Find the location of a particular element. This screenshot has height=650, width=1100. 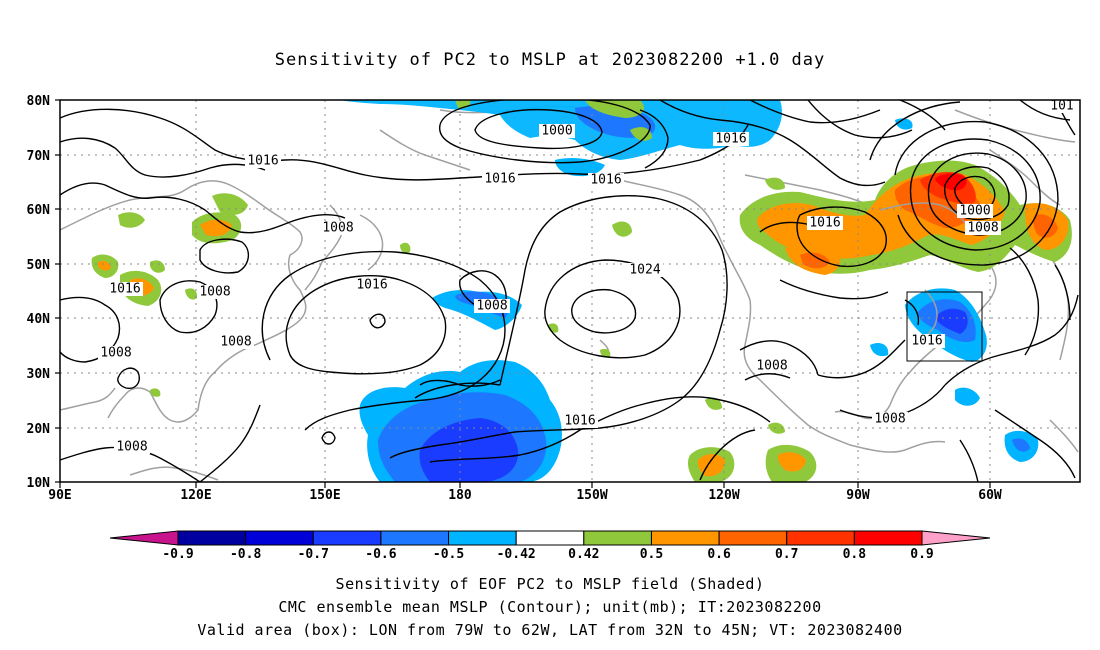

lat-label: 20N is located at coordinates (39, 429).